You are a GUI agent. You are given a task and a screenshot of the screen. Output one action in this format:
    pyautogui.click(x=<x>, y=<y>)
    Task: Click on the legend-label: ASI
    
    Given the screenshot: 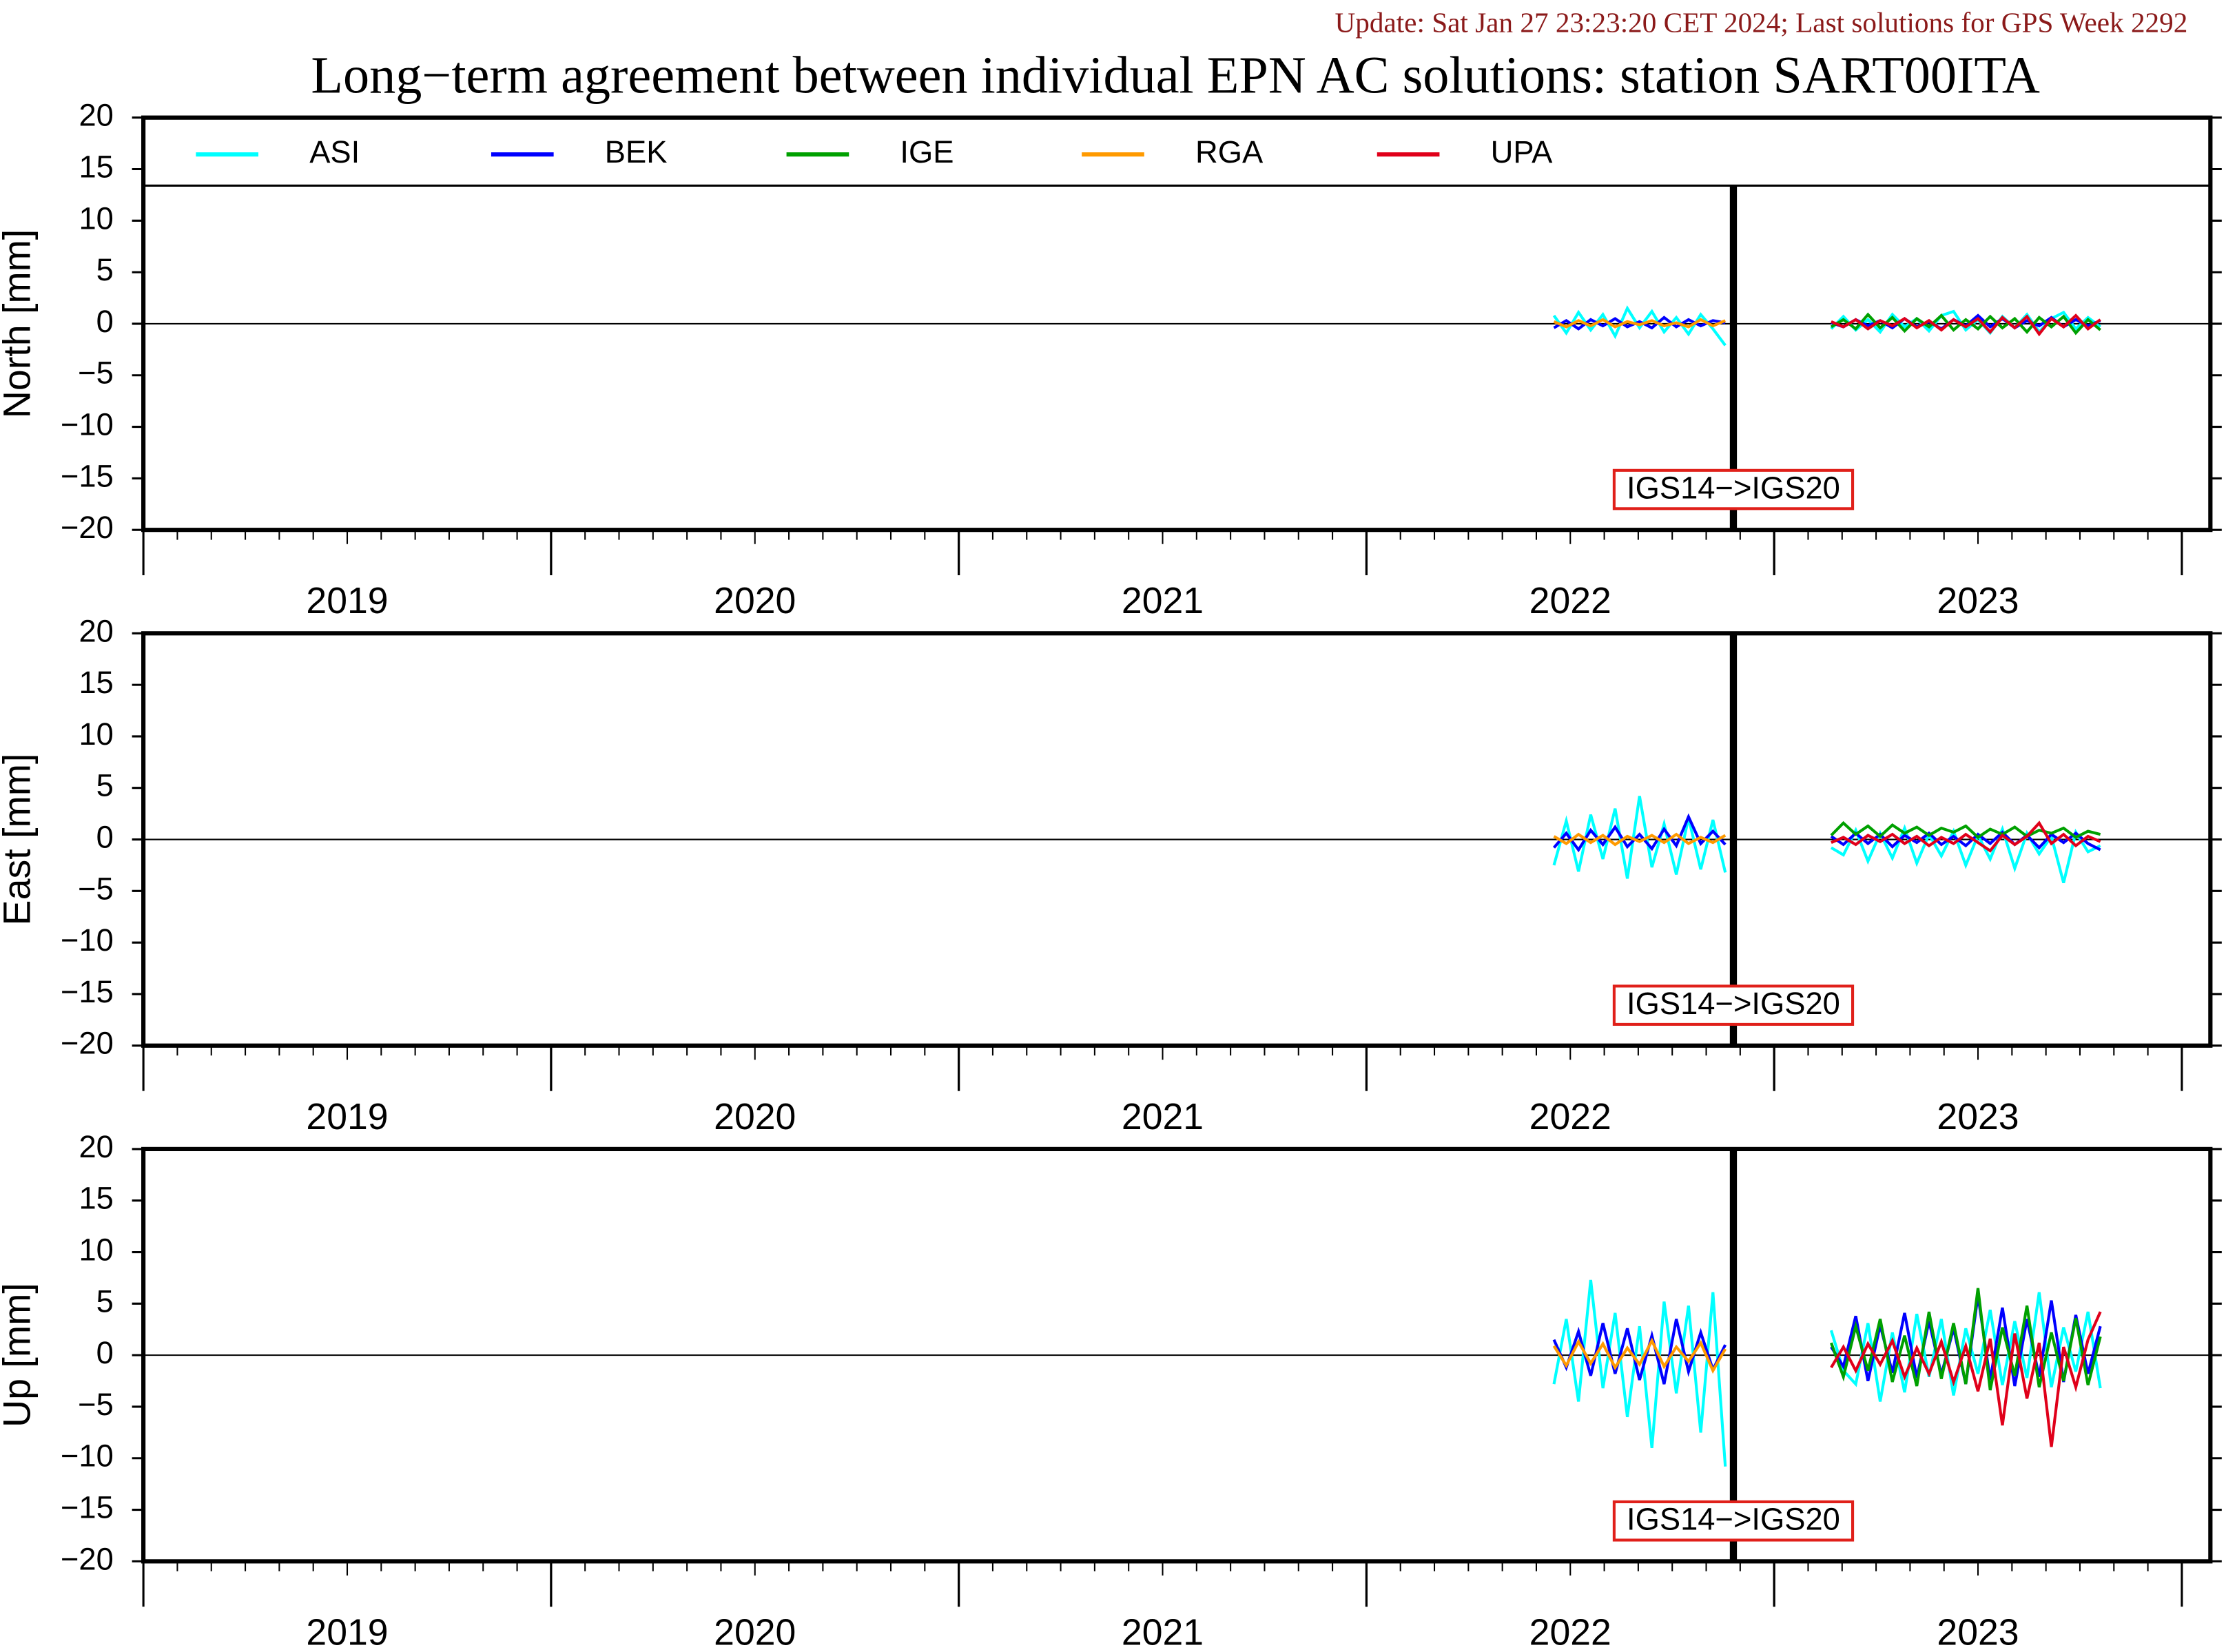 What is the action you would take?
    pyautogui.click(x=334, y=151)
    